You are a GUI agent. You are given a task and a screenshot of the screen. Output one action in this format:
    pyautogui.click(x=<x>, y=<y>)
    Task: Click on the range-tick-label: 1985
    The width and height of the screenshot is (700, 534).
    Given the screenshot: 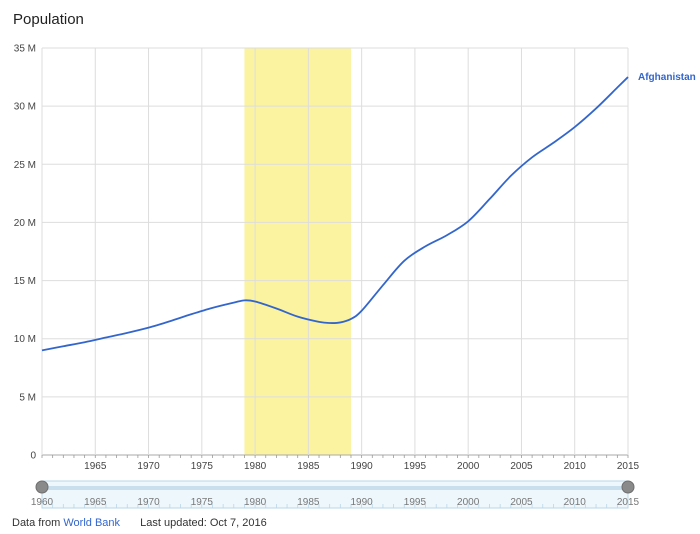 What is the action you would take?
    pyautogui.click(x=308, y=502)
    